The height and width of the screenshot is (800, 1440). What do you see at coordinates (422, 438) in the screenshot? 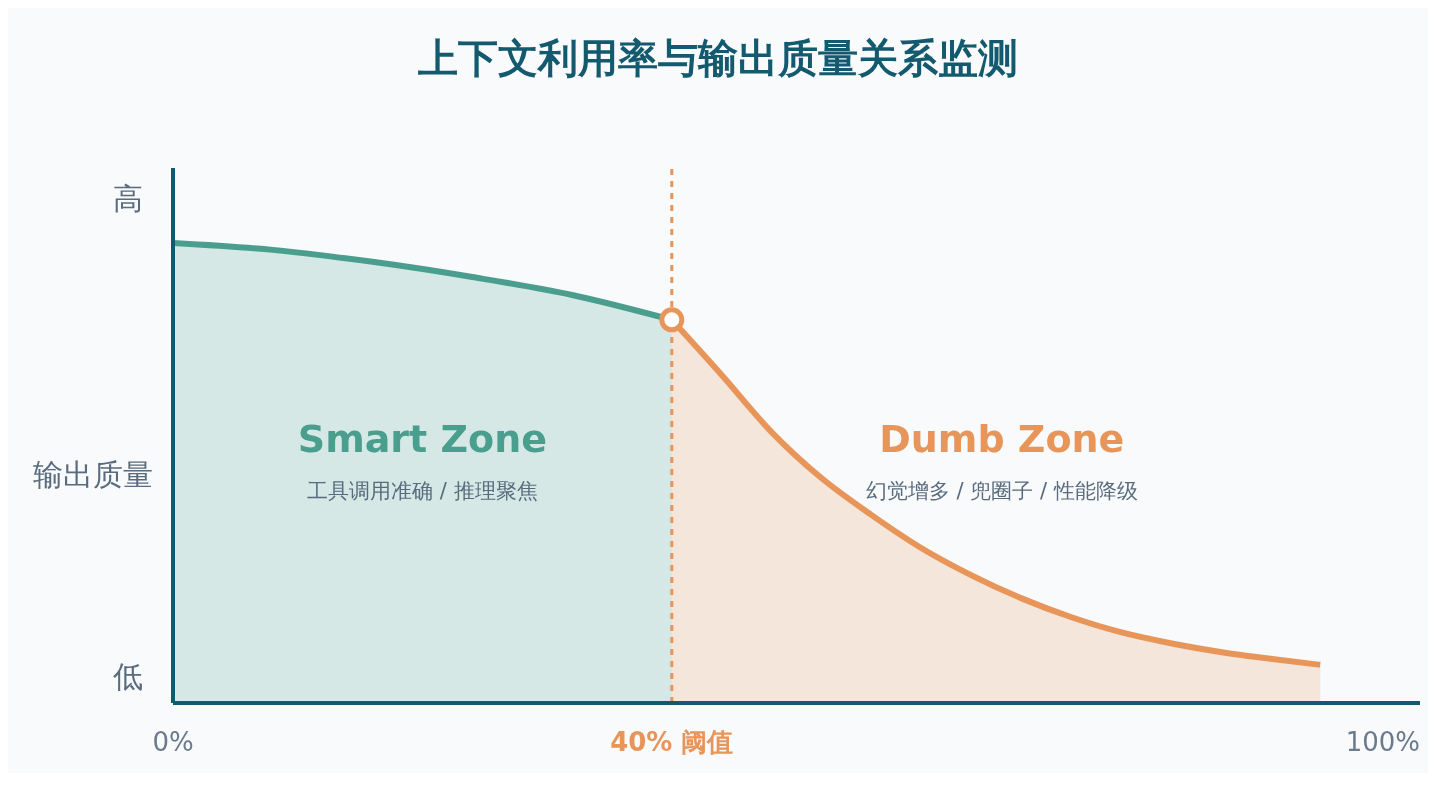
I see `series-label: Smart Zone` at bounding box center [422, 438].